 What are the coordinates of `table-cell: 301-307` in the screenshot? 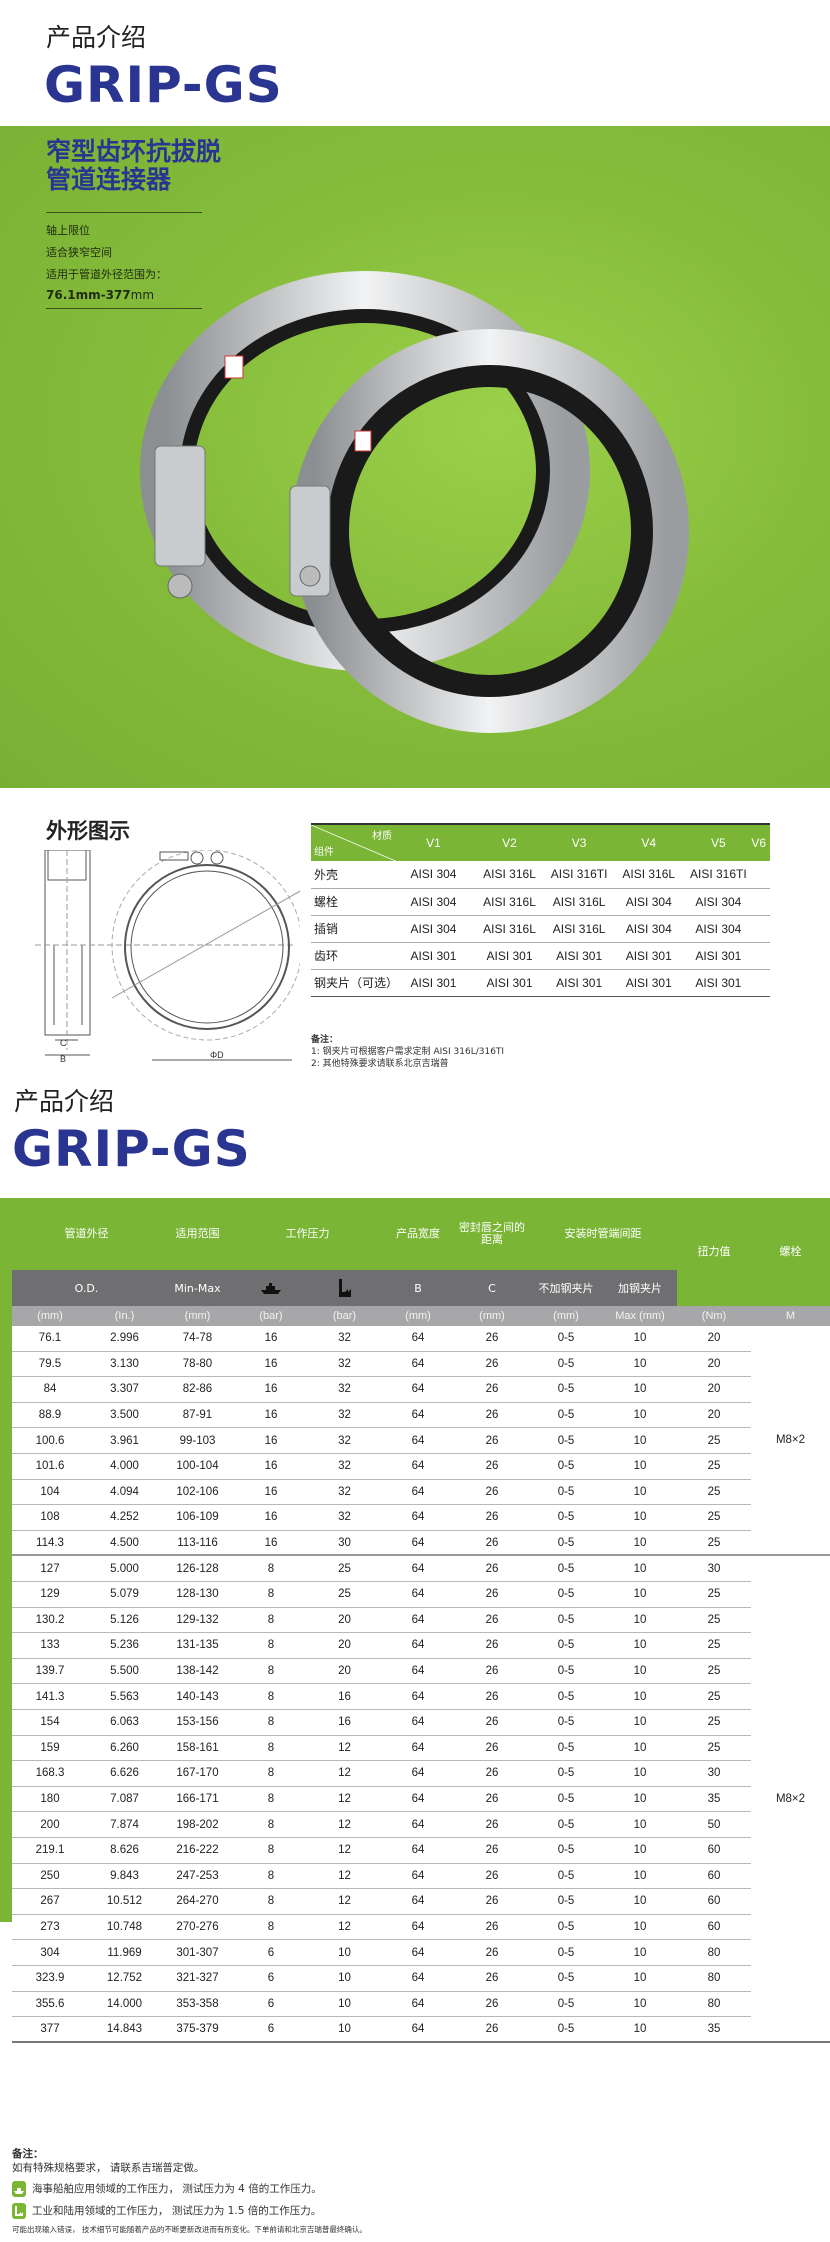 It's located at (197, 1952).